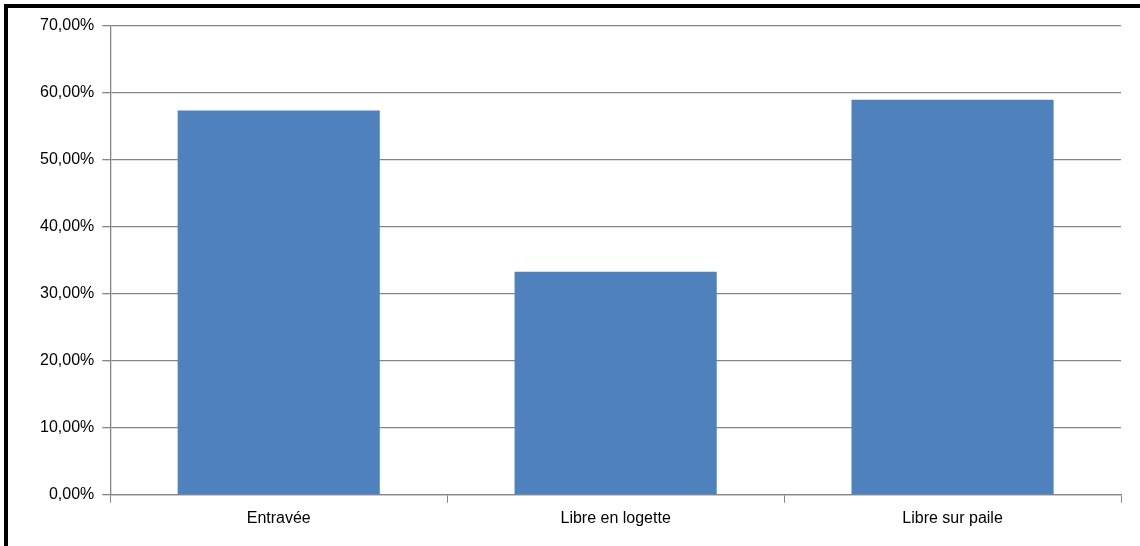  What do you see at coordinates (278, 517) in the screenshot?
I see `x-tick-label: Entravée` at bounding box center [278, 517].